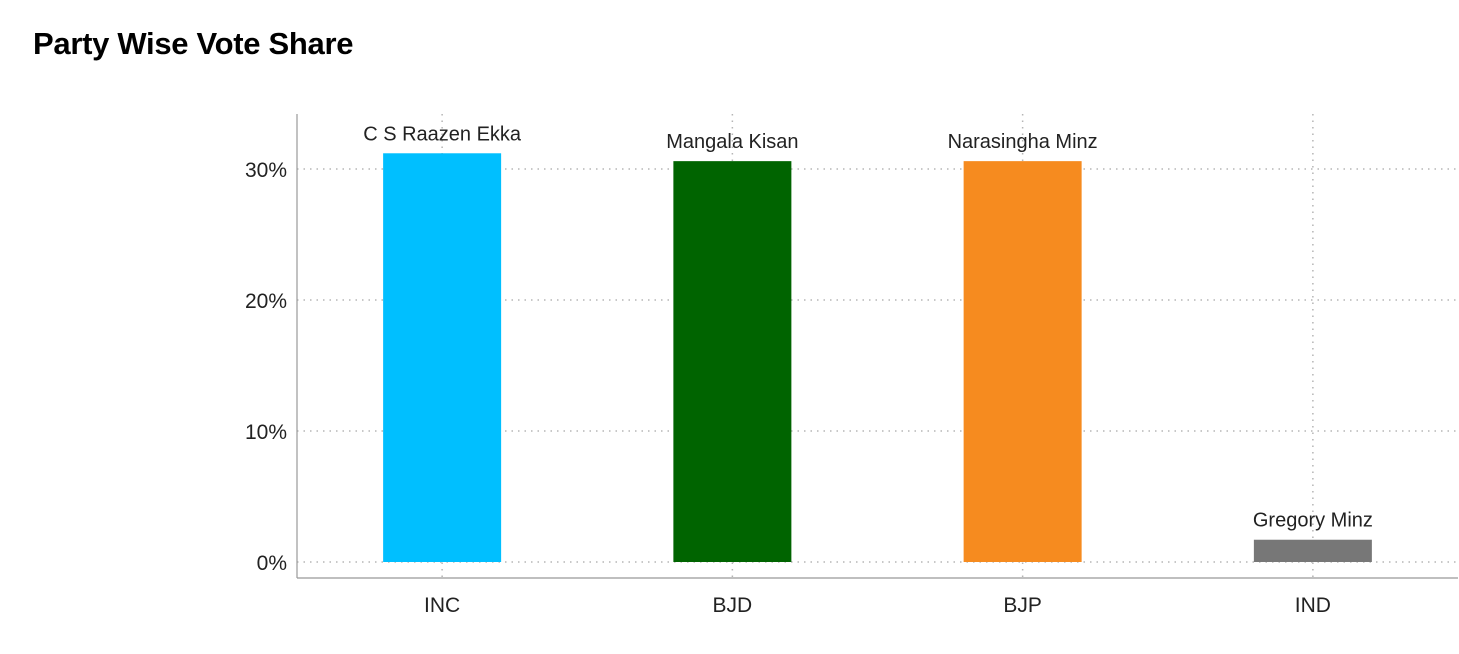 The width and height of the screenshot is (1459, 654). Describe the element at coordinates (732, 361) in the screenshot. I see `bar-bjd` at that location.